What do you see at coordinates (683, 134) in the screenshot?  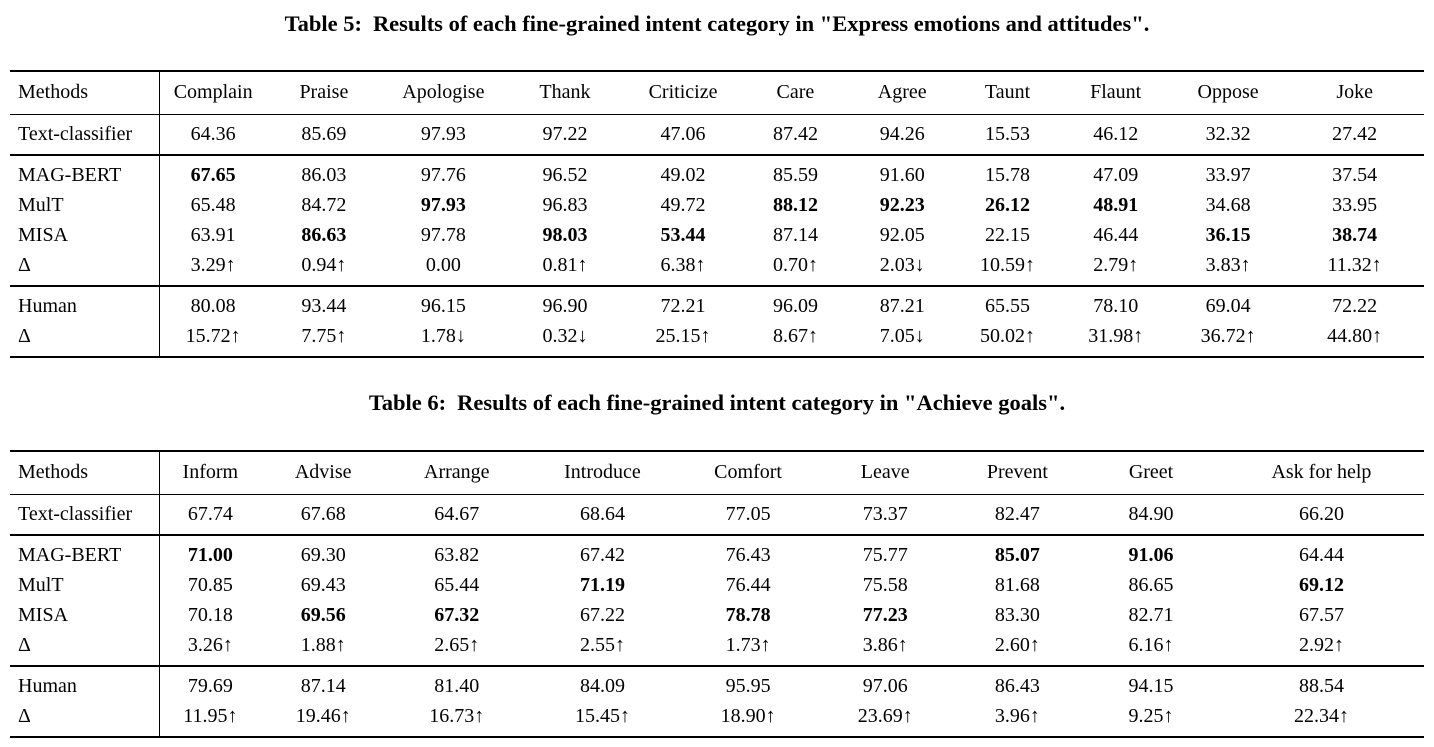 I see `value-cell: 47.06` at bounding box center [683, 134].